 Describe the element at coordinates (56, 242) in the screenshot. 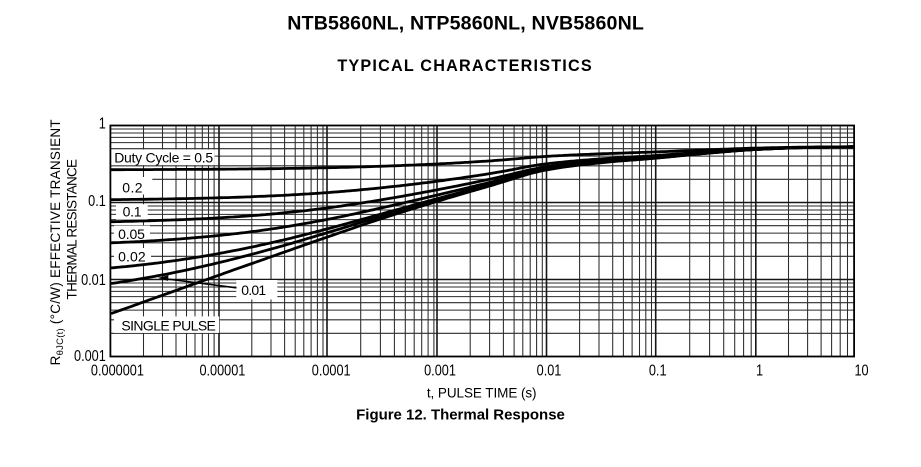

I see `svg-text:RθJC(t) (°C/W) EFFECTIVE TRANS: RθJC(t) (°C/W) EFFECTIVE TRANSIENT` at that location.